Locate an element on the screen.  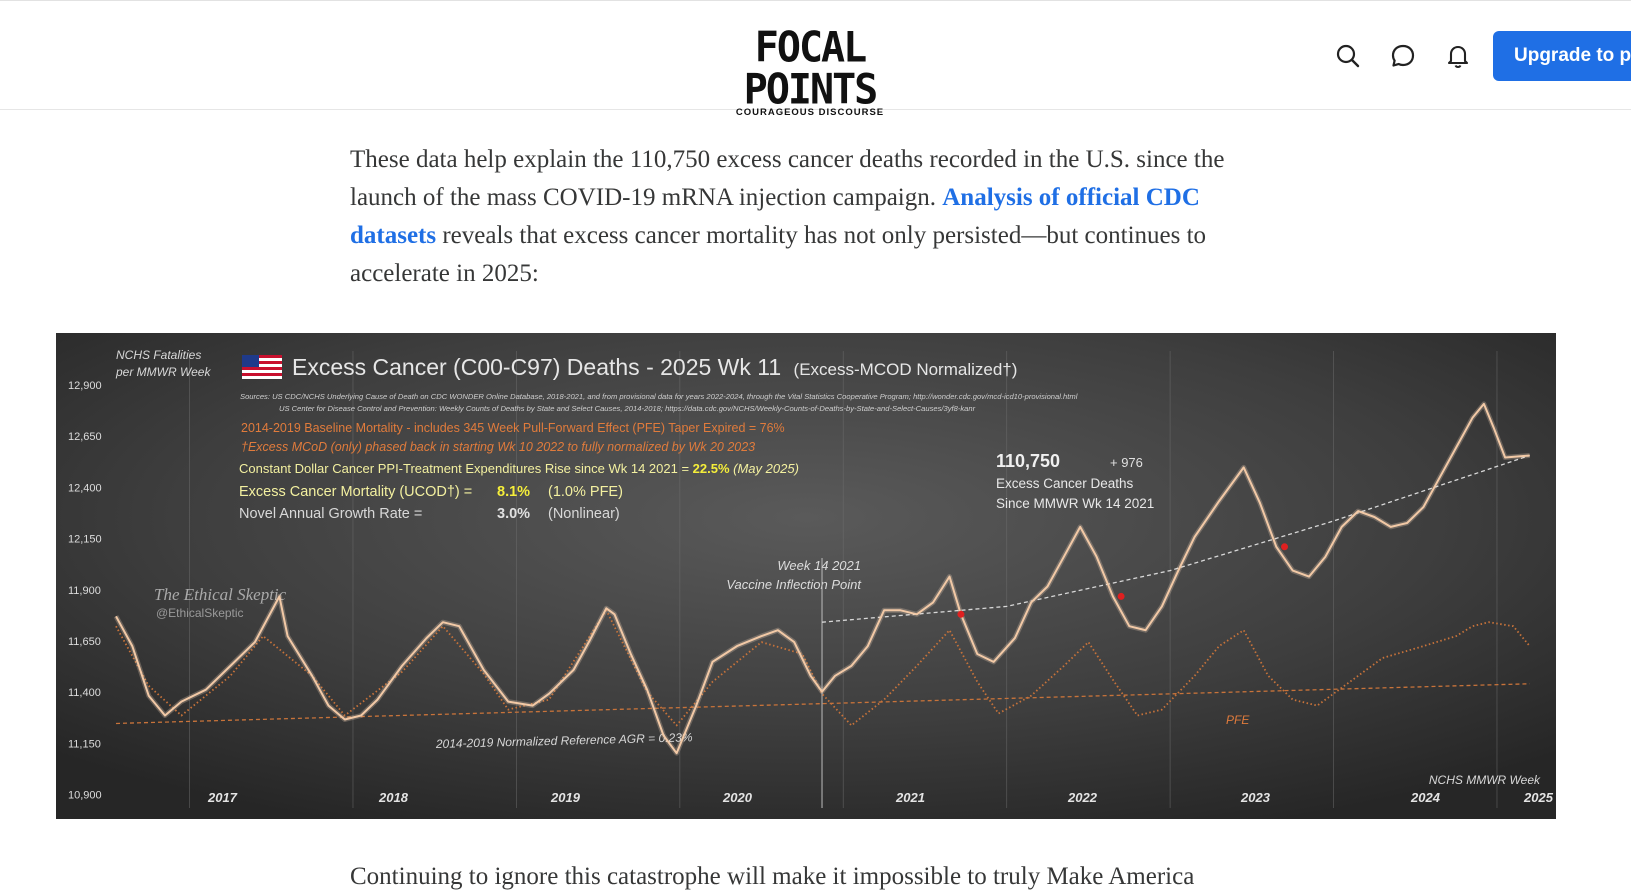
chart-title-suffix: (Excess-MCOD Normalized†) is located at coordinates (906, 369).